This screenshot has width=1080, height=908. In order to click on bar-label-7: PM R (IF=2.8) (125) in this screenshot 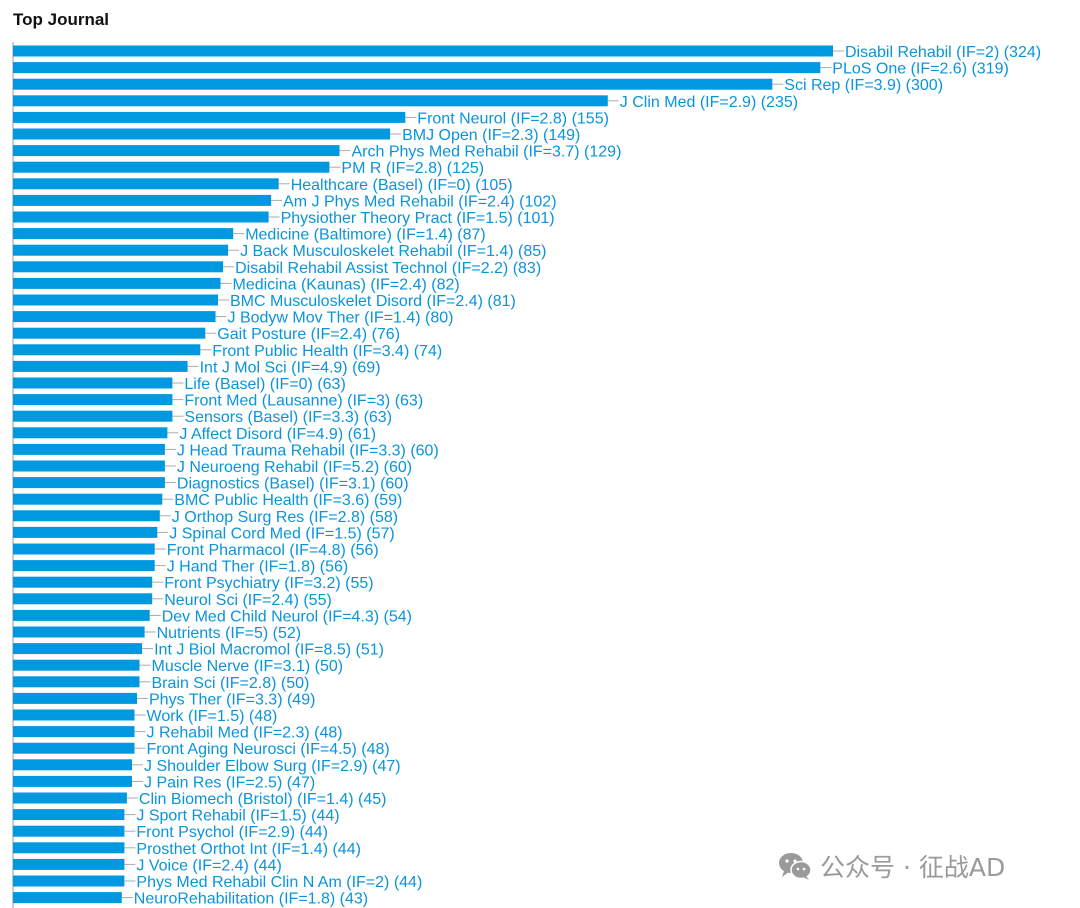, I will do `click(412, 168)`.